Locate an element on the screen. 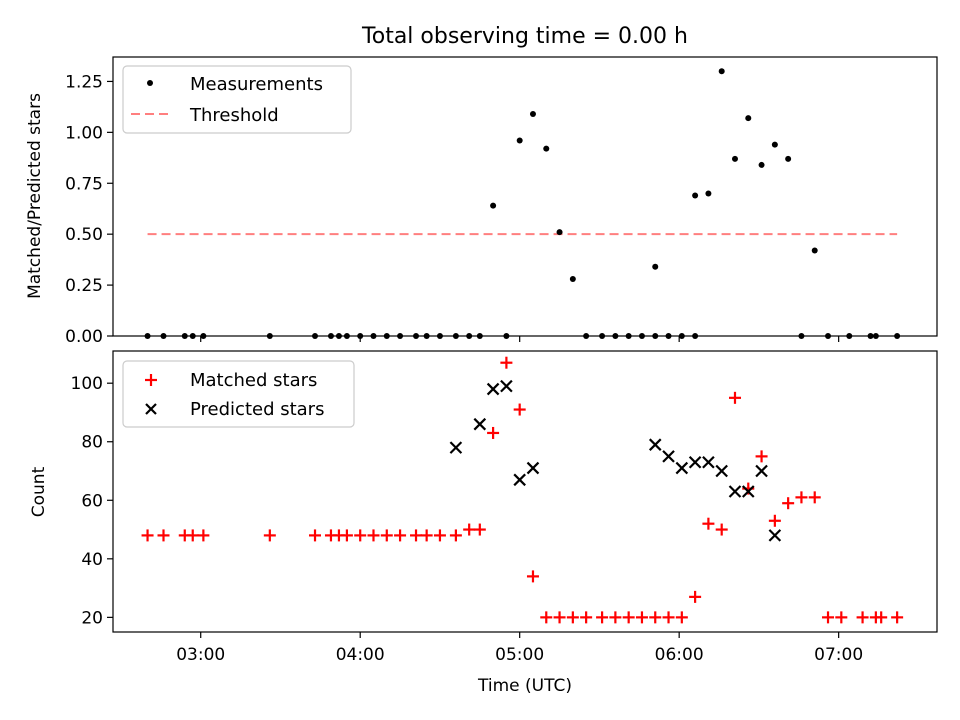 Image resolution: width=960 pixels, height=720 pixels. bottom-y-tick-label-2: 60 is located at coordinates (92, 501).